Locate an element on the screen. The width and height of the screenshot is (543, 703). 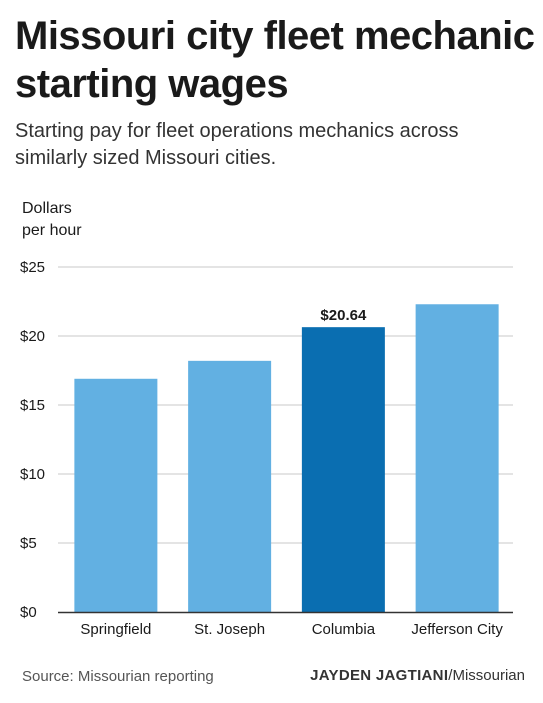
y-tick-label: $20 is located at coordinates (32, 336).